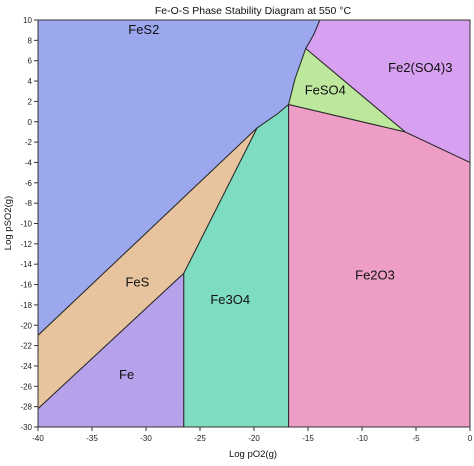 Image resolution: width=474 pixels, height=466 pixels. What do you see at coordinates (26, 346) in the screenshot?
I see `y-tick-label: -22` at bounding box center [26, 346].